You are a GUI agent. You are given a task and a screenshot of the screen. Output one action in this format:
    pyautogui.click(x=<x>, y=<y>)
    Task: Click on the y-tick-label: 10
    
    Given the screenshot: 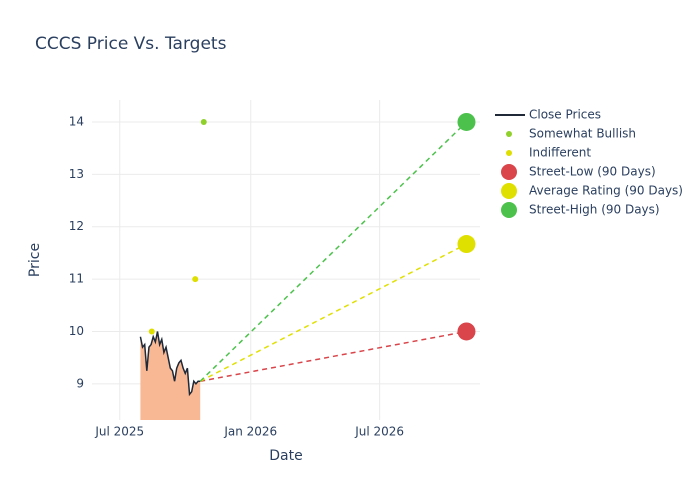 What is the action you would take?
    pyautogui.click(x=76, y=331)
    